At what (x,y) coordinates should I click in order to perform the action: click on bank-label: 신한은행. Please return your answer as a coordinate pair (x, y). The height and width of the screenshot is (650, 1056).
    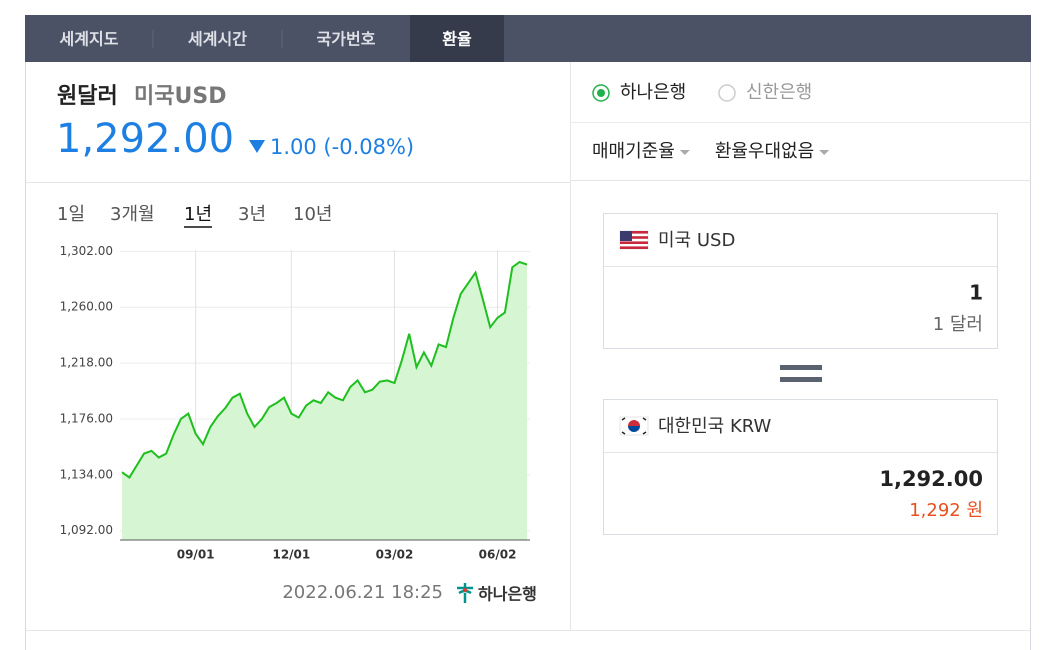
    Looking at the image, I should click on (779, 92).